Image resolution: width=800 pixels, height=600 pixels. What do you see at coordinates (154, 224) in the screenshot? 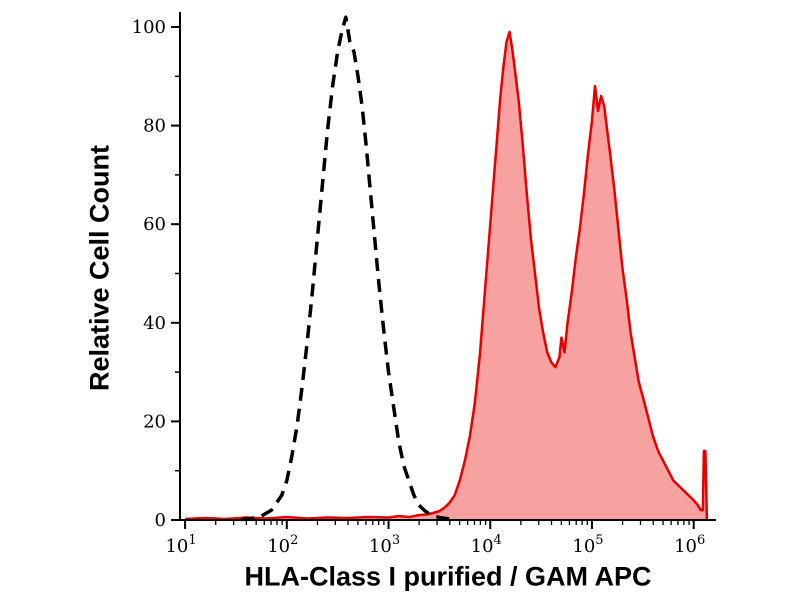
I see `y-tick-label: 60` at bounding box center [154, 224].